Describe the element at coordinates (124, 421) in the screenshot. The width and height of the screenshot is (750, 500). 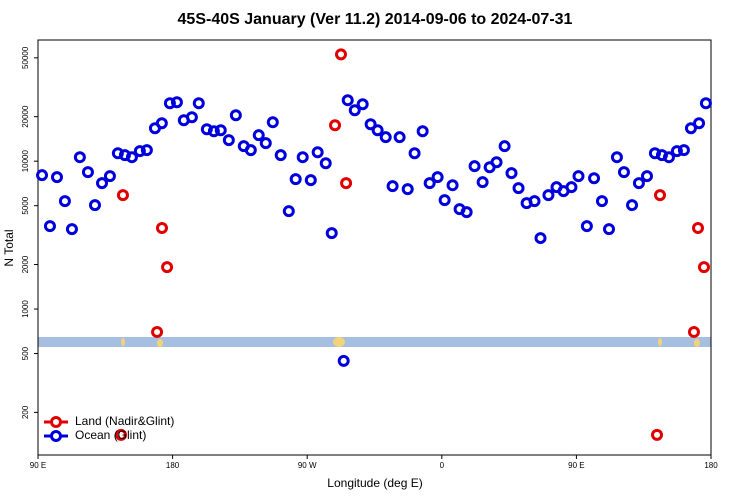
I see `legend-label: Land (Nadir&Glint)` at that location.